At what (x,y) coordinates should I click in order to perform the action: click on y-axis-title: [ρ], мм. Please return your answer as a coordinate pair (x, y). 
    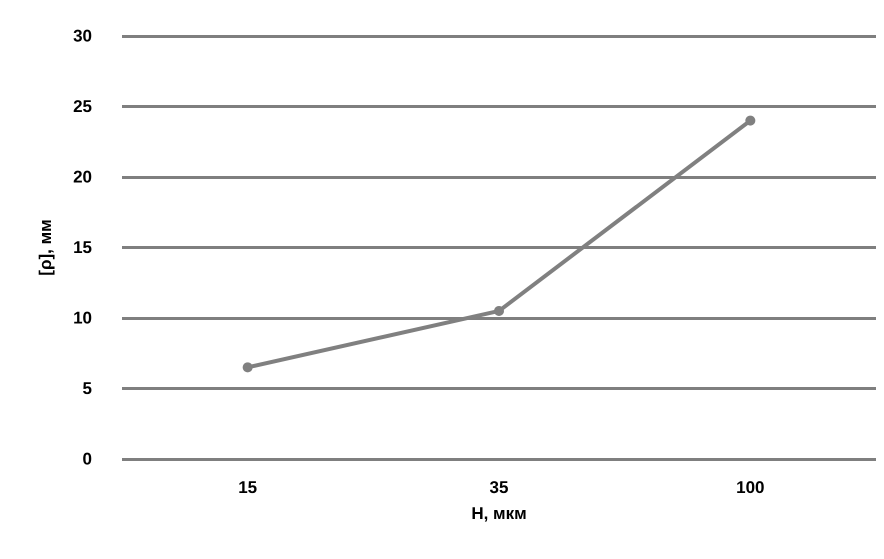
    Looking at the image, I should click on (45, 247).